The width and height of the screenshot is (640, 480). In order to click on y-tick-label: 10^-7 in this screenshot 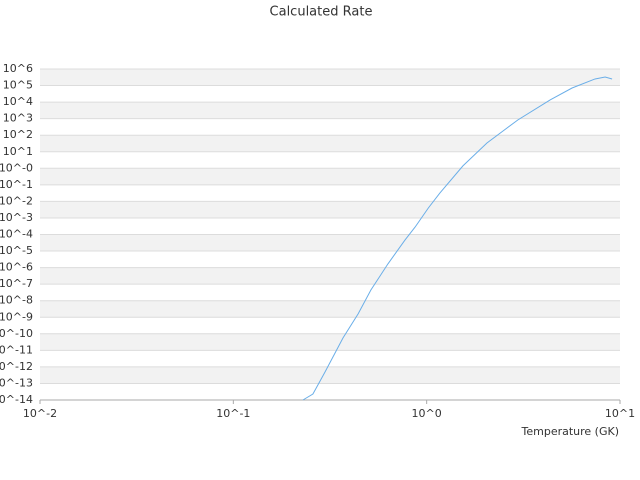, I will do `click(16, 283)`.